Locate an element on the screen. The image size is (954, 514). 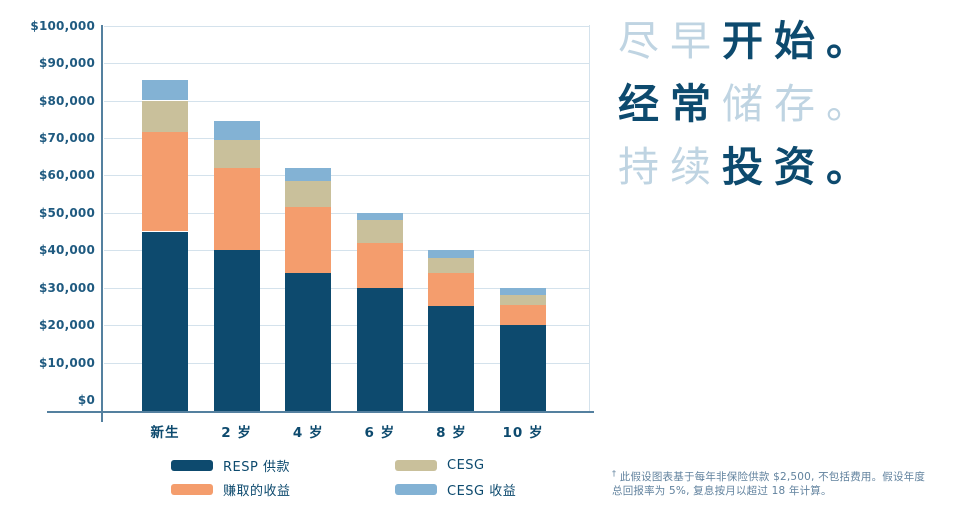
footnote-line-2: 总回报率为 5%, 复息按月以超过 18 年计算。 is located at coordinates (722, 491).